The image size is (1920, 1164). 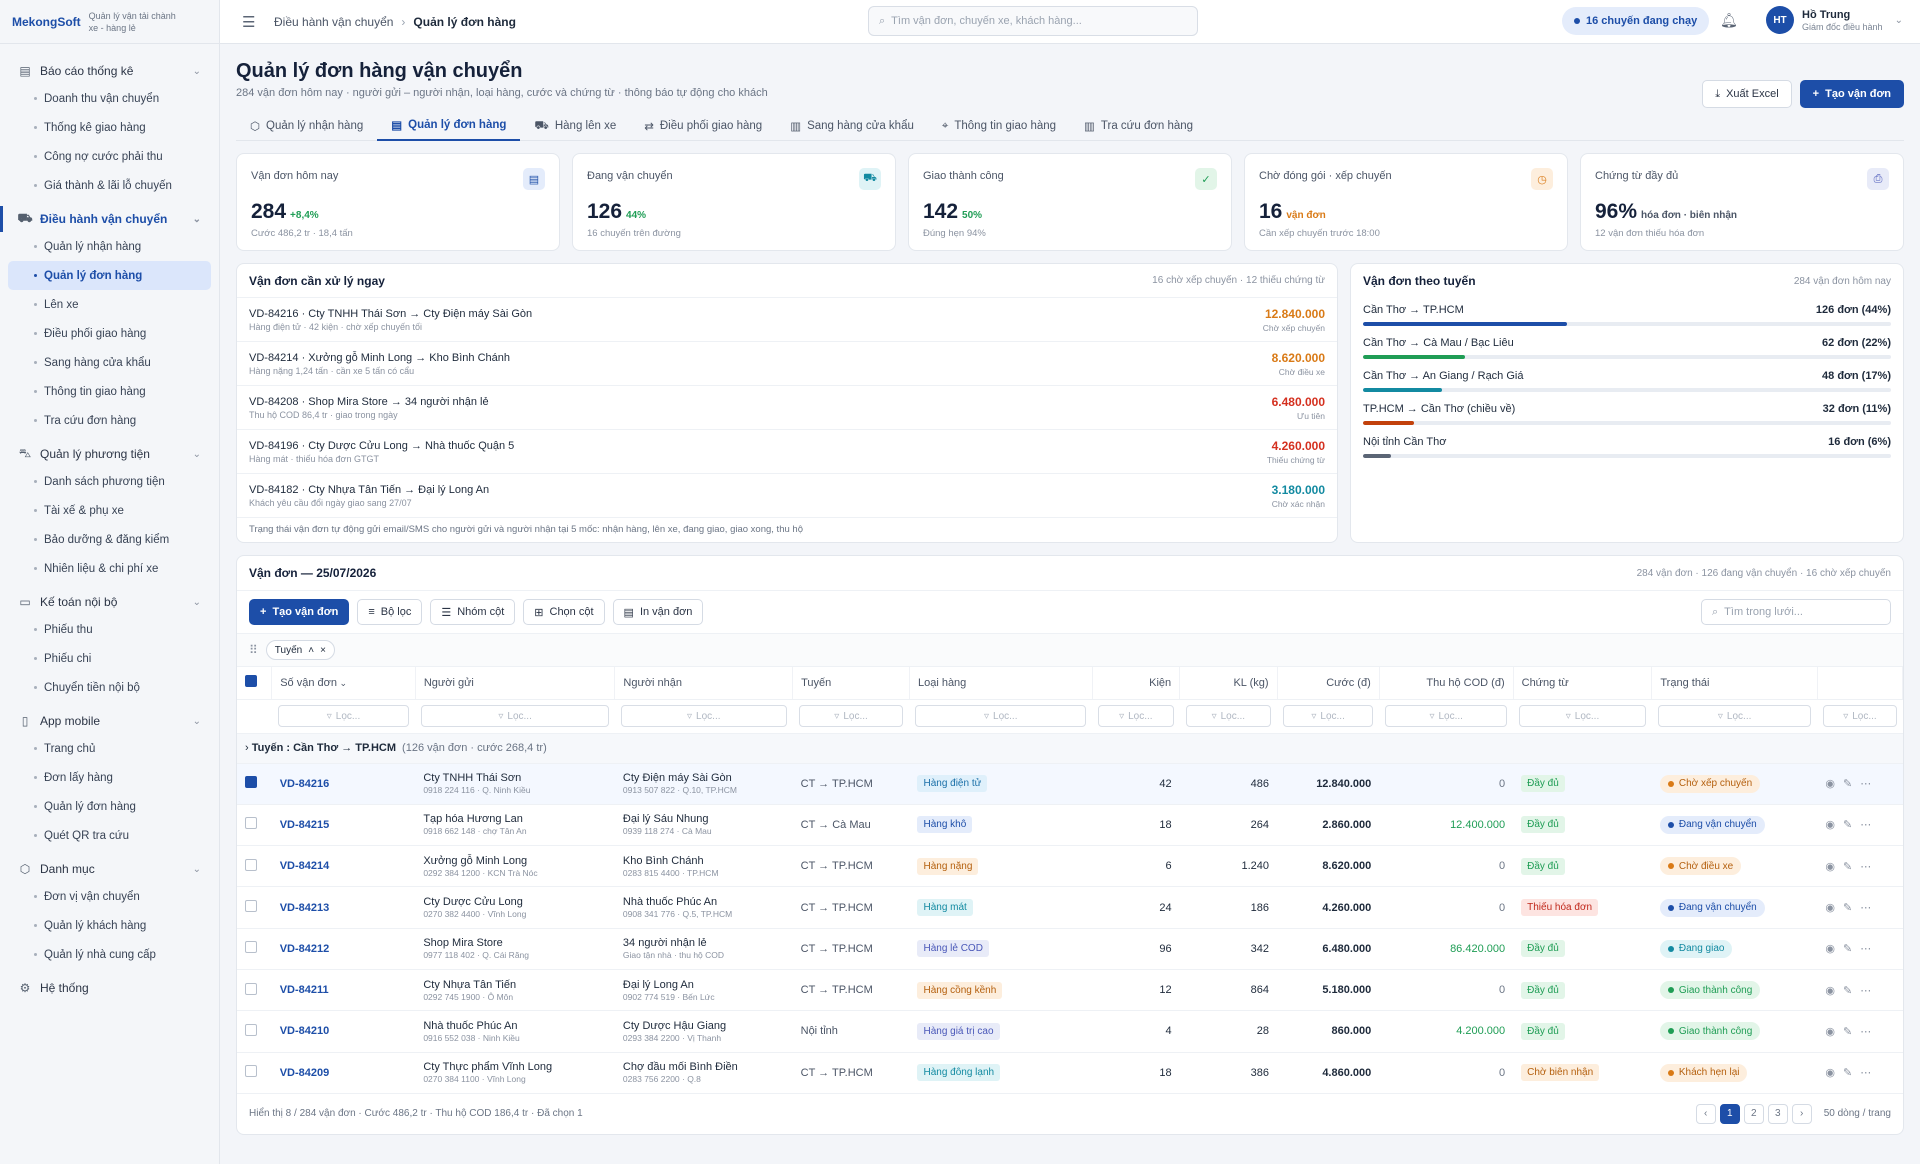 What do you see at coordinates (109, 481) in the screenshot?
I see `sidebar-item: Danh sách phương tiện` at bounding box center [109, 481].